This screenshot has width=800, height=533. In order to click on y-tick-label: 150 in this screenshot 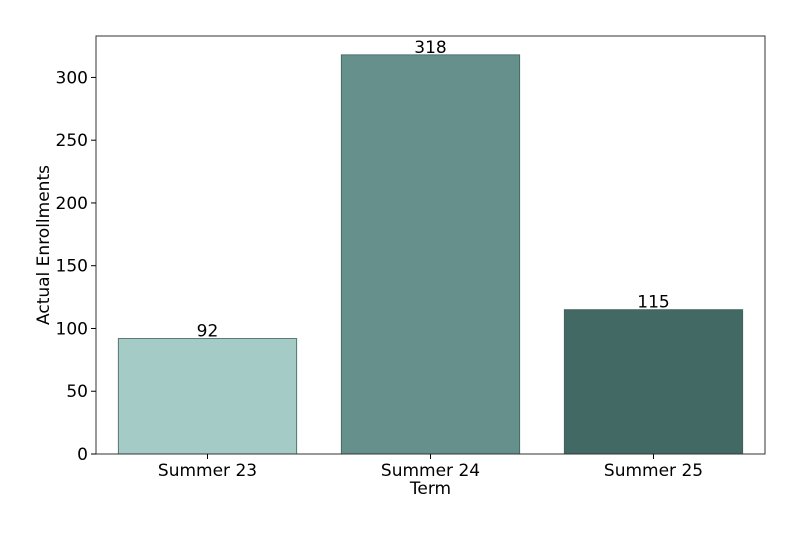, I will do `click(72, 267)`.